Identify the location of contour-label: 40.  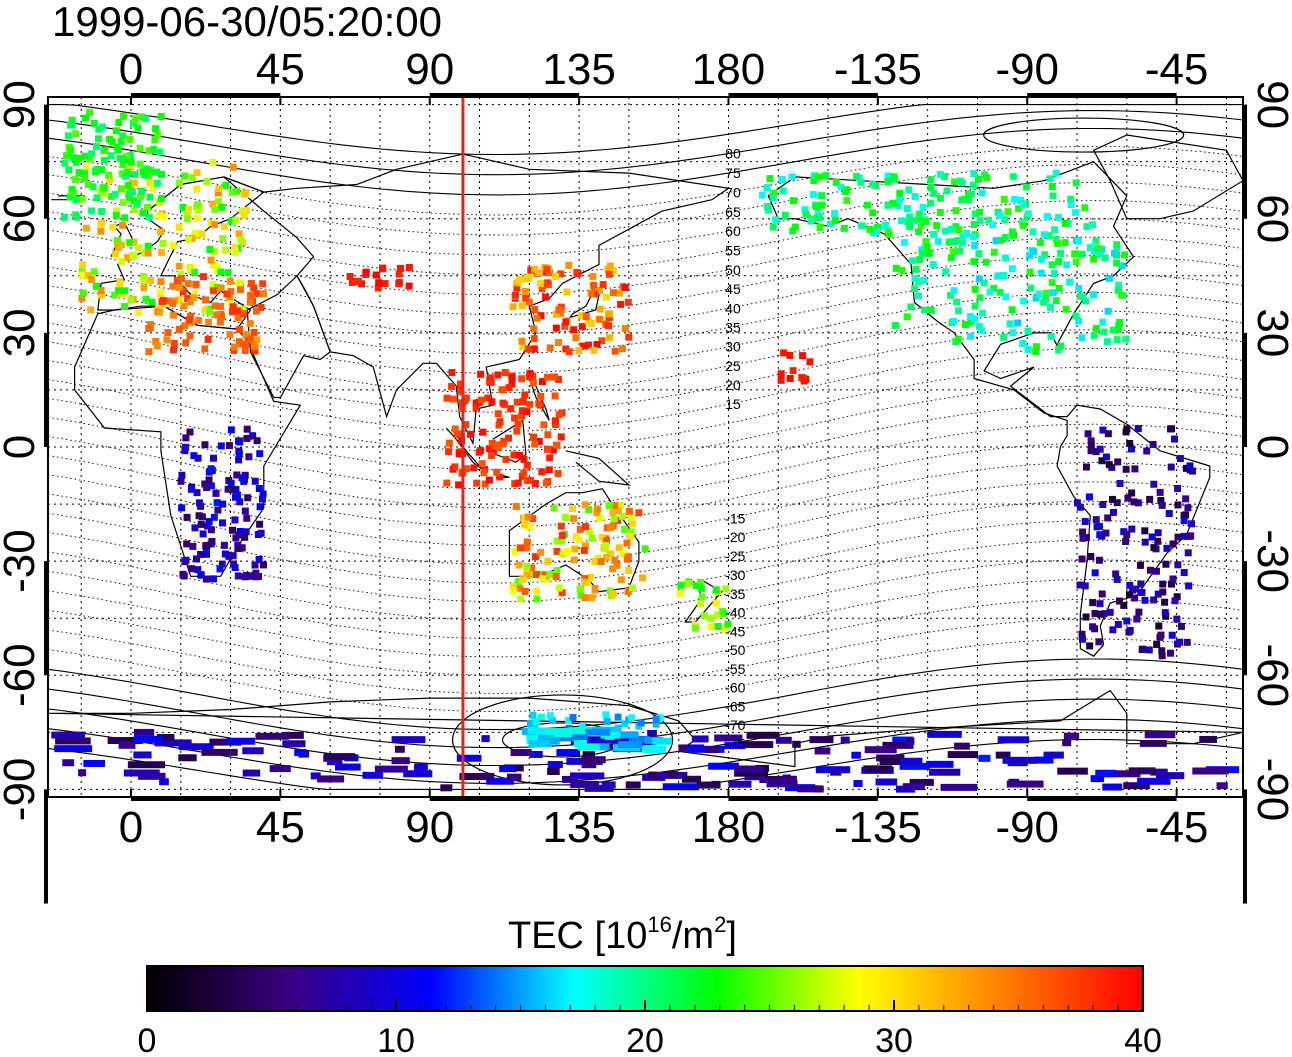
(733, 308).